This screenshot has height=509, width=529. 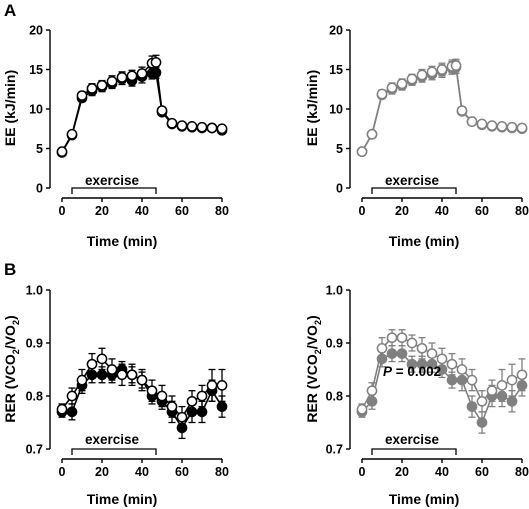 I want to click on panel-label-a: A, so click(x=10, y=10).